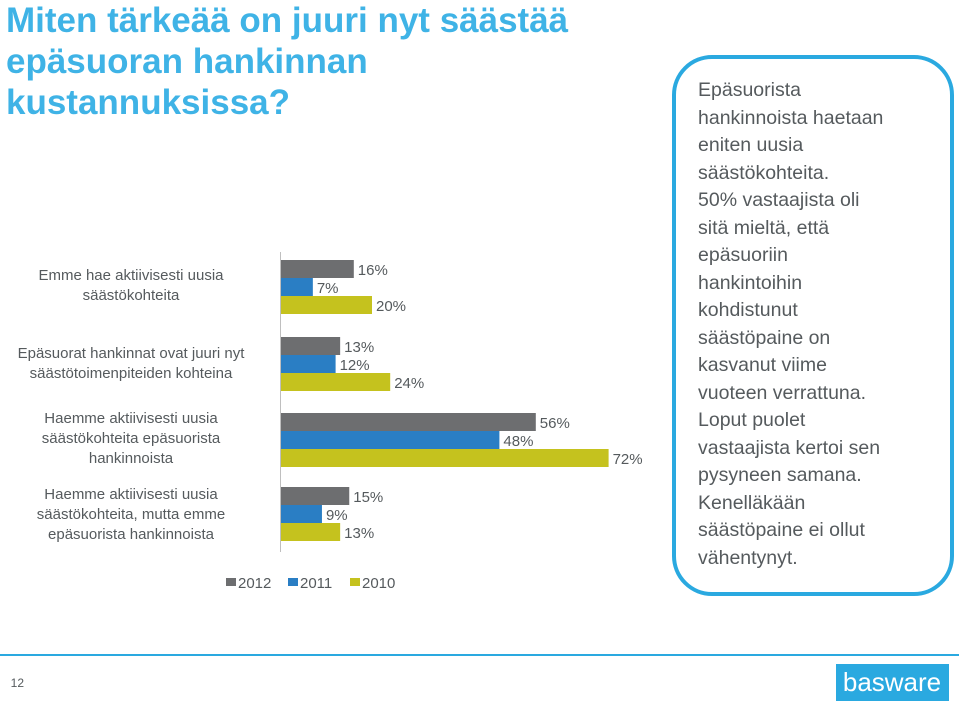 This screenshot has width=959, height=706. What do you see at coordinates (316, 583) in the screenshot?
I see `legend-label-2011: 2011` at bounding box center [316, 583].